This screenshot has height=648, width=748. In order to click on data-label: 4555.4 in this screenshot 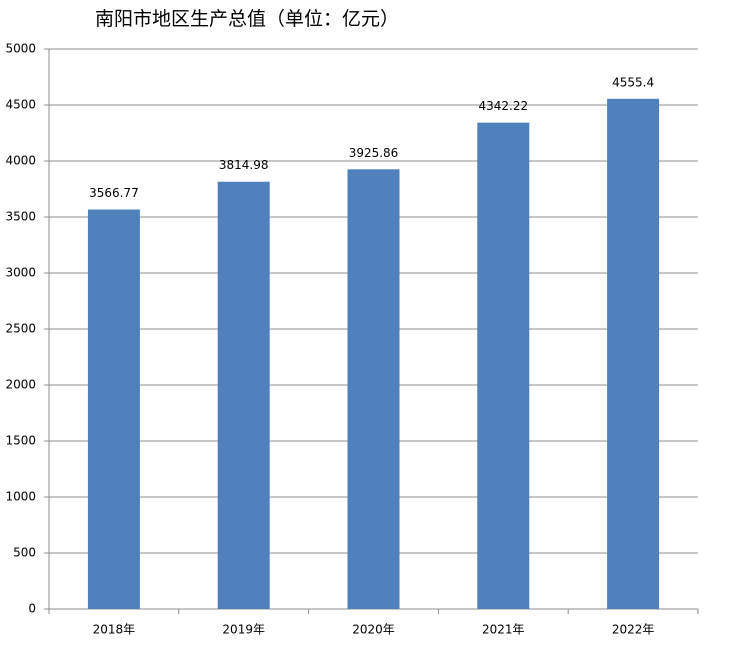, I will do `click(633, 82)`.